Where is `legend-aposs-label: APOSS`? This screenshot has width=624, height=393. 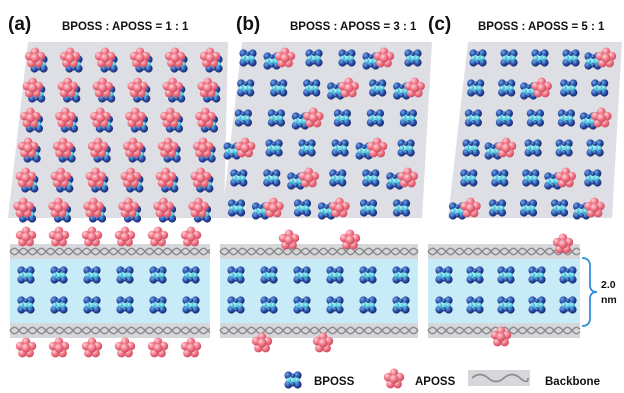
legend-aposs-label: APOSS is located at coordinates (435, 382).